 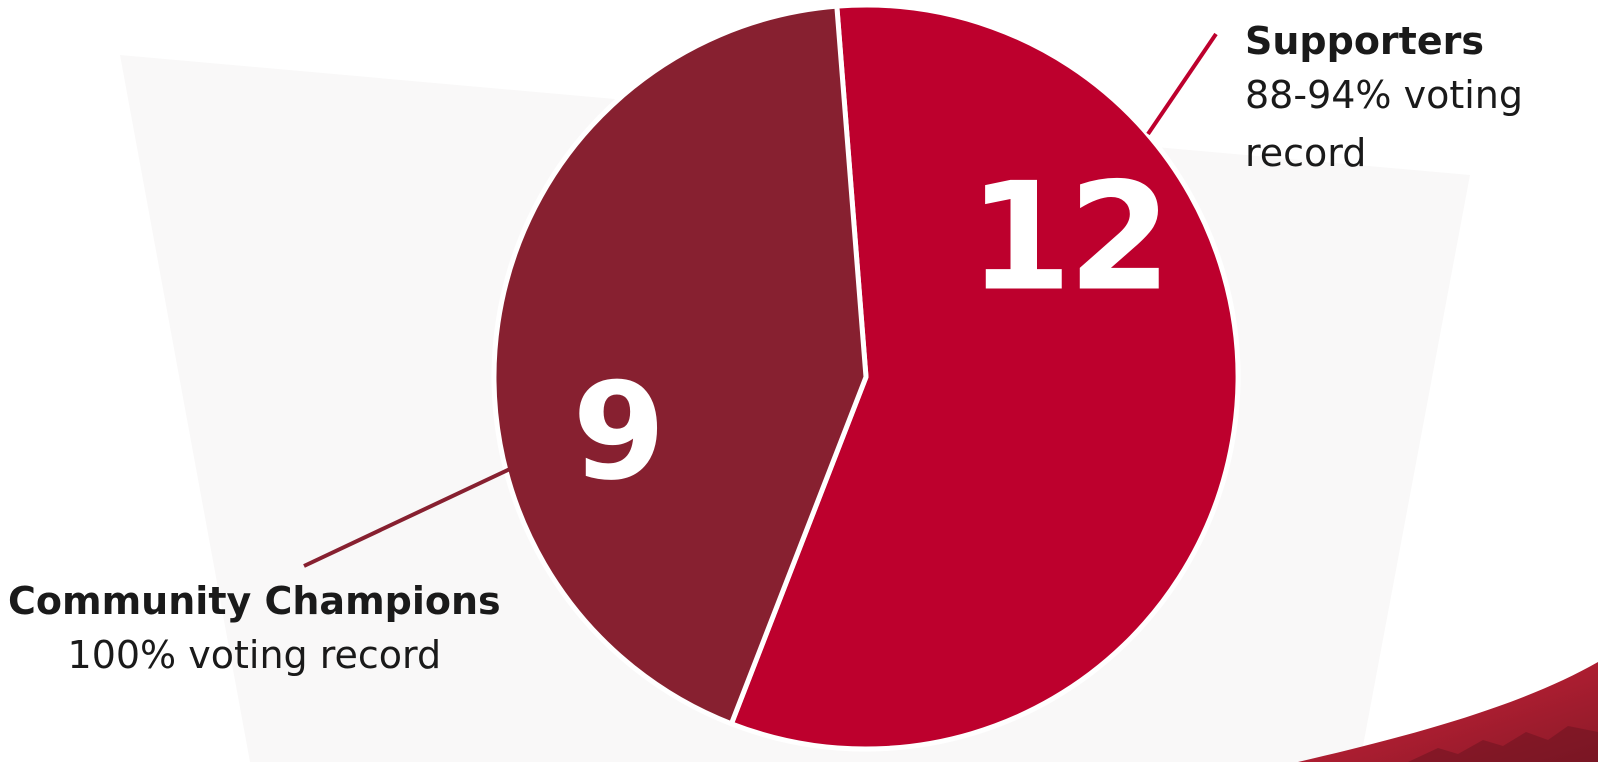 I want to click on callout-supporters-title: Supporters, so click(x=1364, y=41).